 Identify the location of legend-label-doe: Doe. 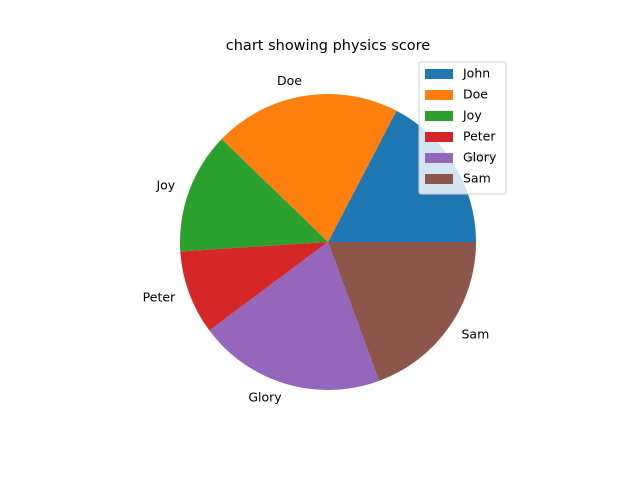
(475, 94).